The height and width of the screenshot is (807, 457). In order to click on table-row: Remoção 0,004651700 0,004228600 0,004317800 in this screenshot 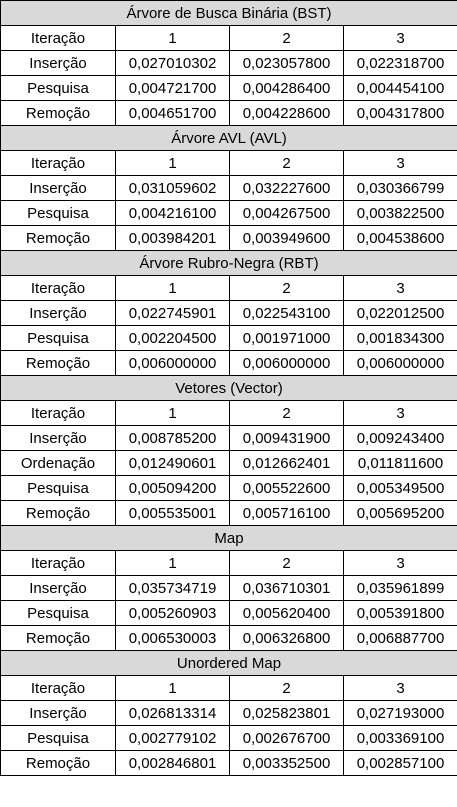, I will do `click(228, 113)`.